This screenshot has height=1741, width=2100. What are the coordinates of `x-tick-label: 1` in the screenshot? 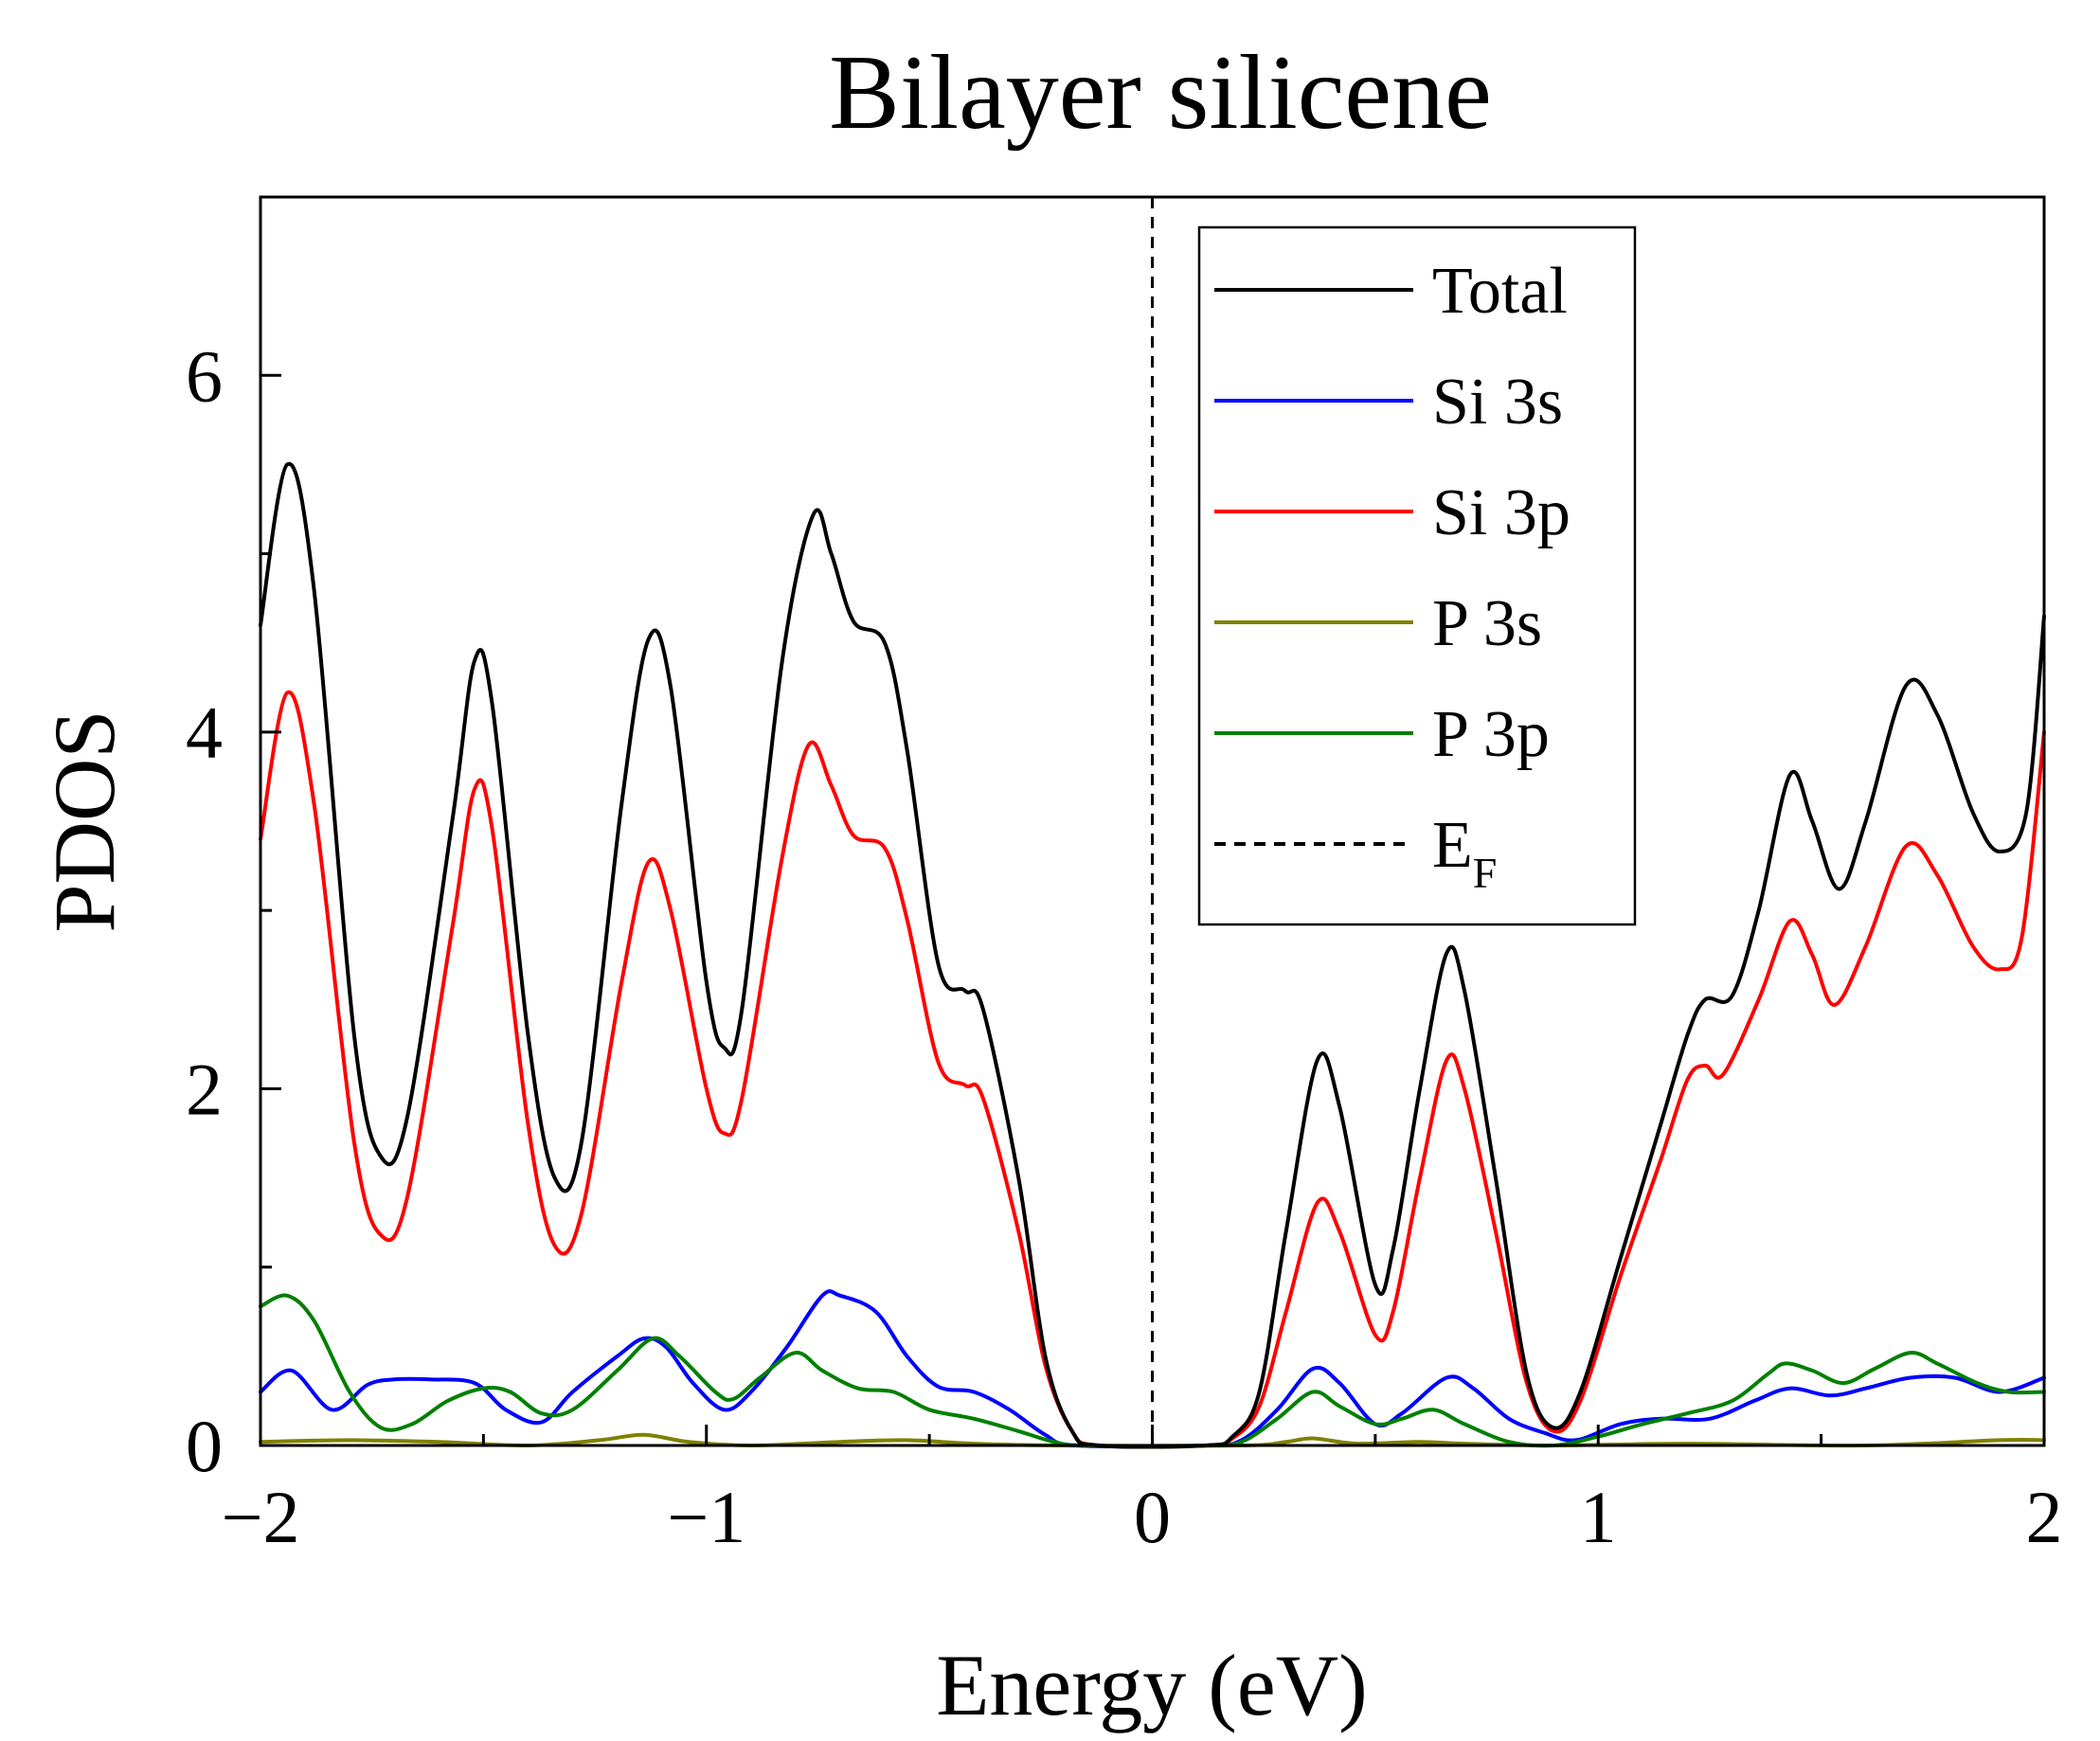 It's located at (1598, 1517).